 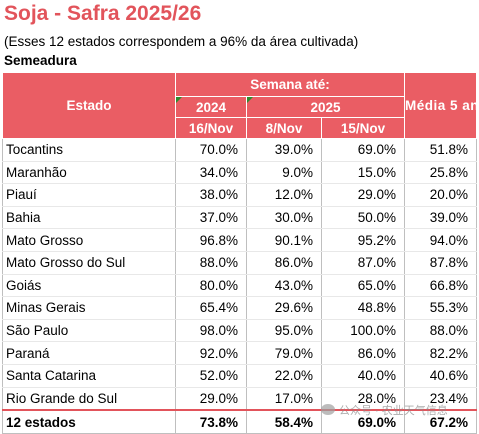 I want to click on cell-v8nov: 29.6%, so click(x=284, y=308).